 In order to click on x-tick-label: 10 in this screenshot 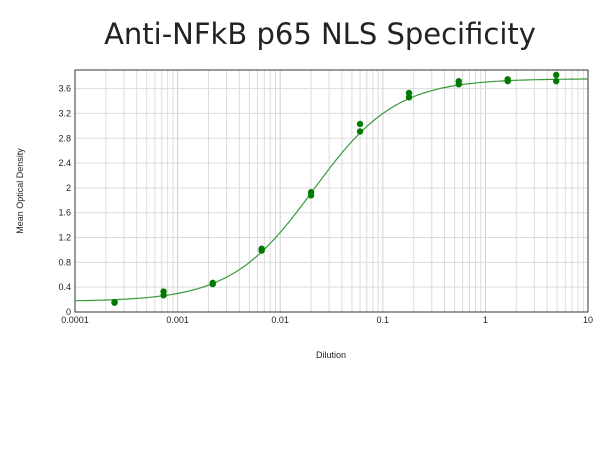, I will do `click(588, 320)`.